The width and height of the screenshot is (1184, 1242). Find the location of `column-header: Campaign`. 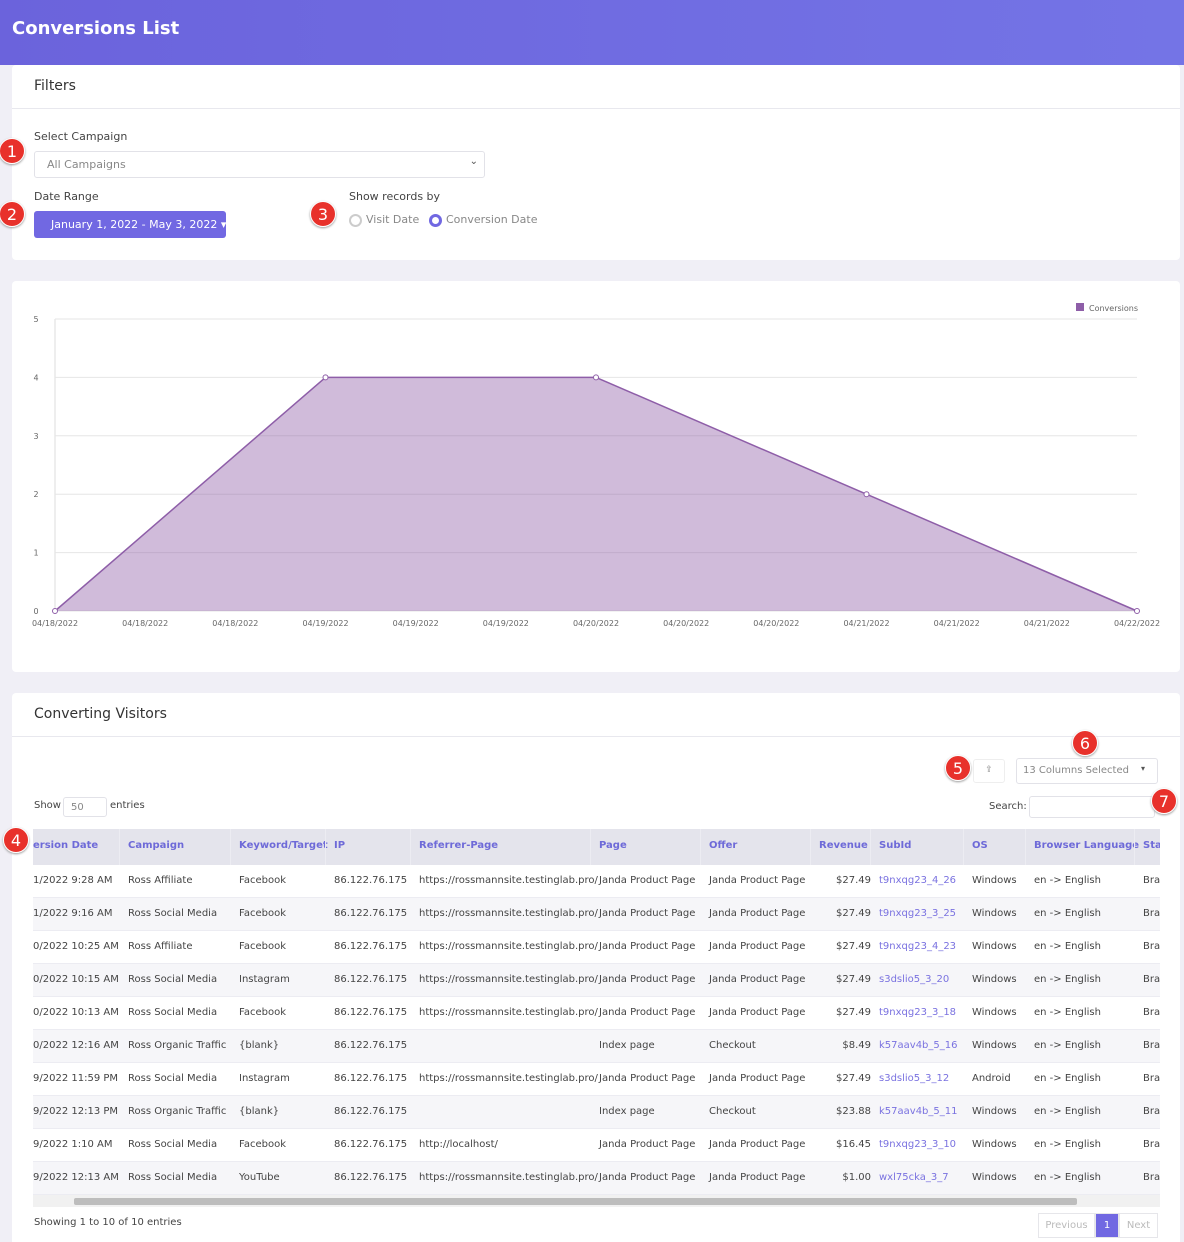

column-header: Campaign is located at coordinates (156, 845).